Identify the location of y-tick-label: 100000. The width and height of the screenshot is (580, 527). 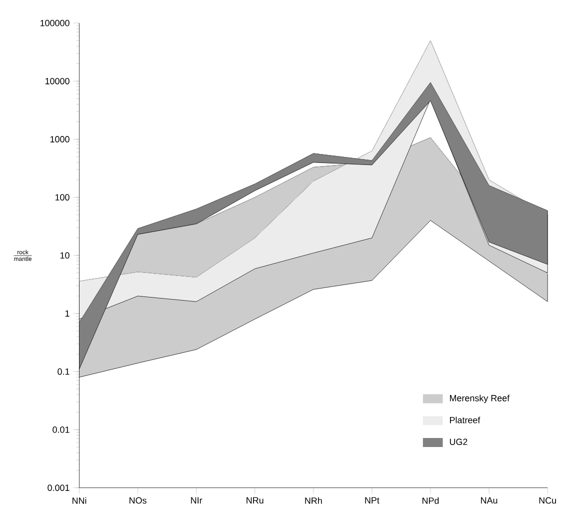
(55, 23).